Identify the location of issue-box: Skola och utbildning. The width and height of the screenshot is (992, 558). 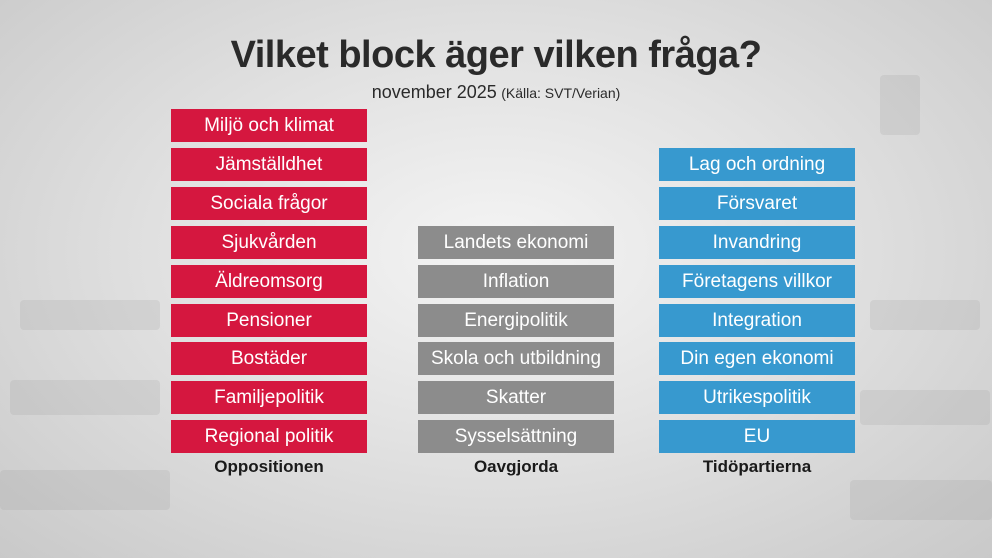
(516, 359).